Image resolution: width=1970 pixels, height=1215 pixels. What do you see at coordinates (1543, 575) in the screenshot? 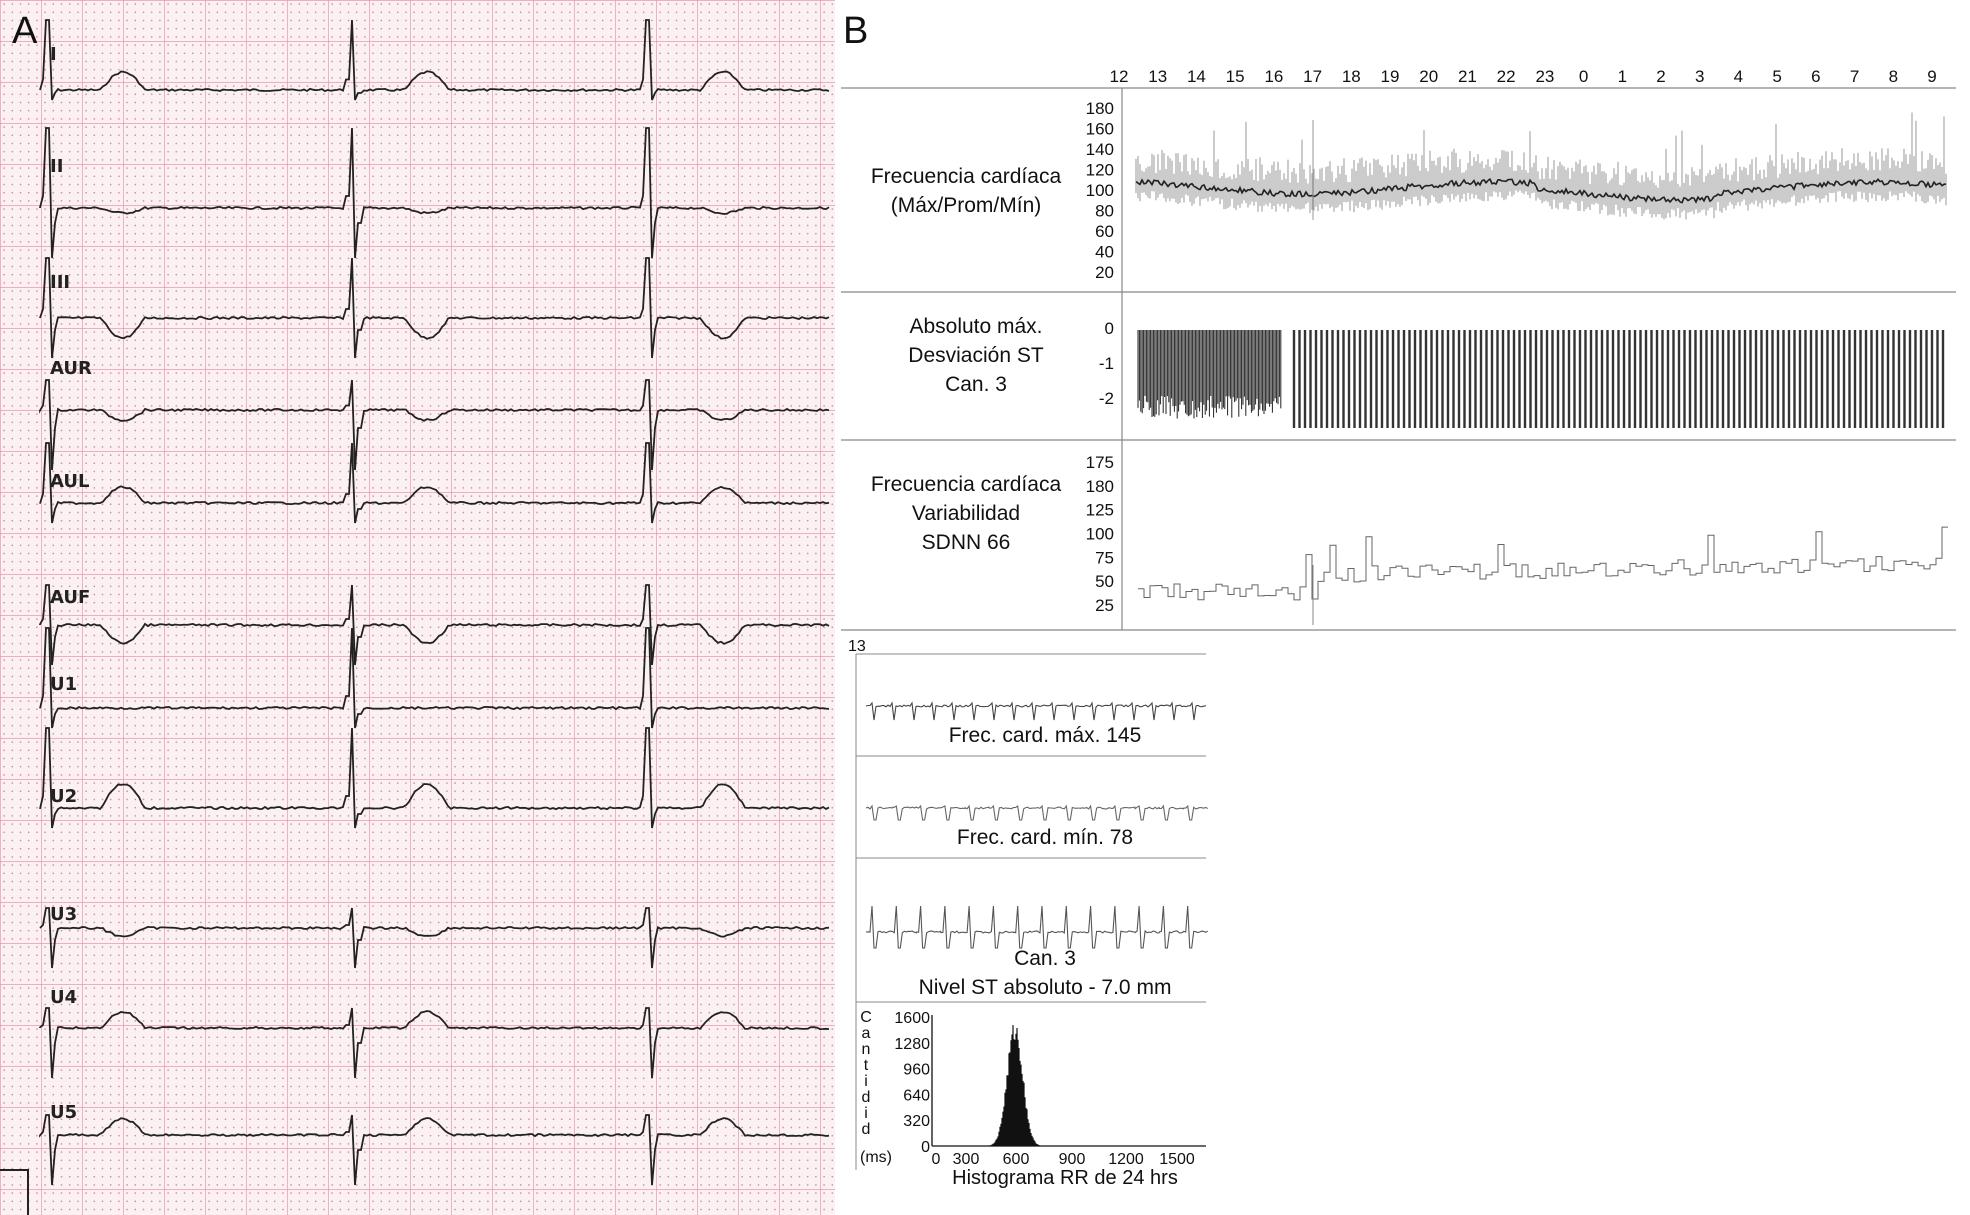
I see `hrv-trend` at bounding box center [1543, 575].